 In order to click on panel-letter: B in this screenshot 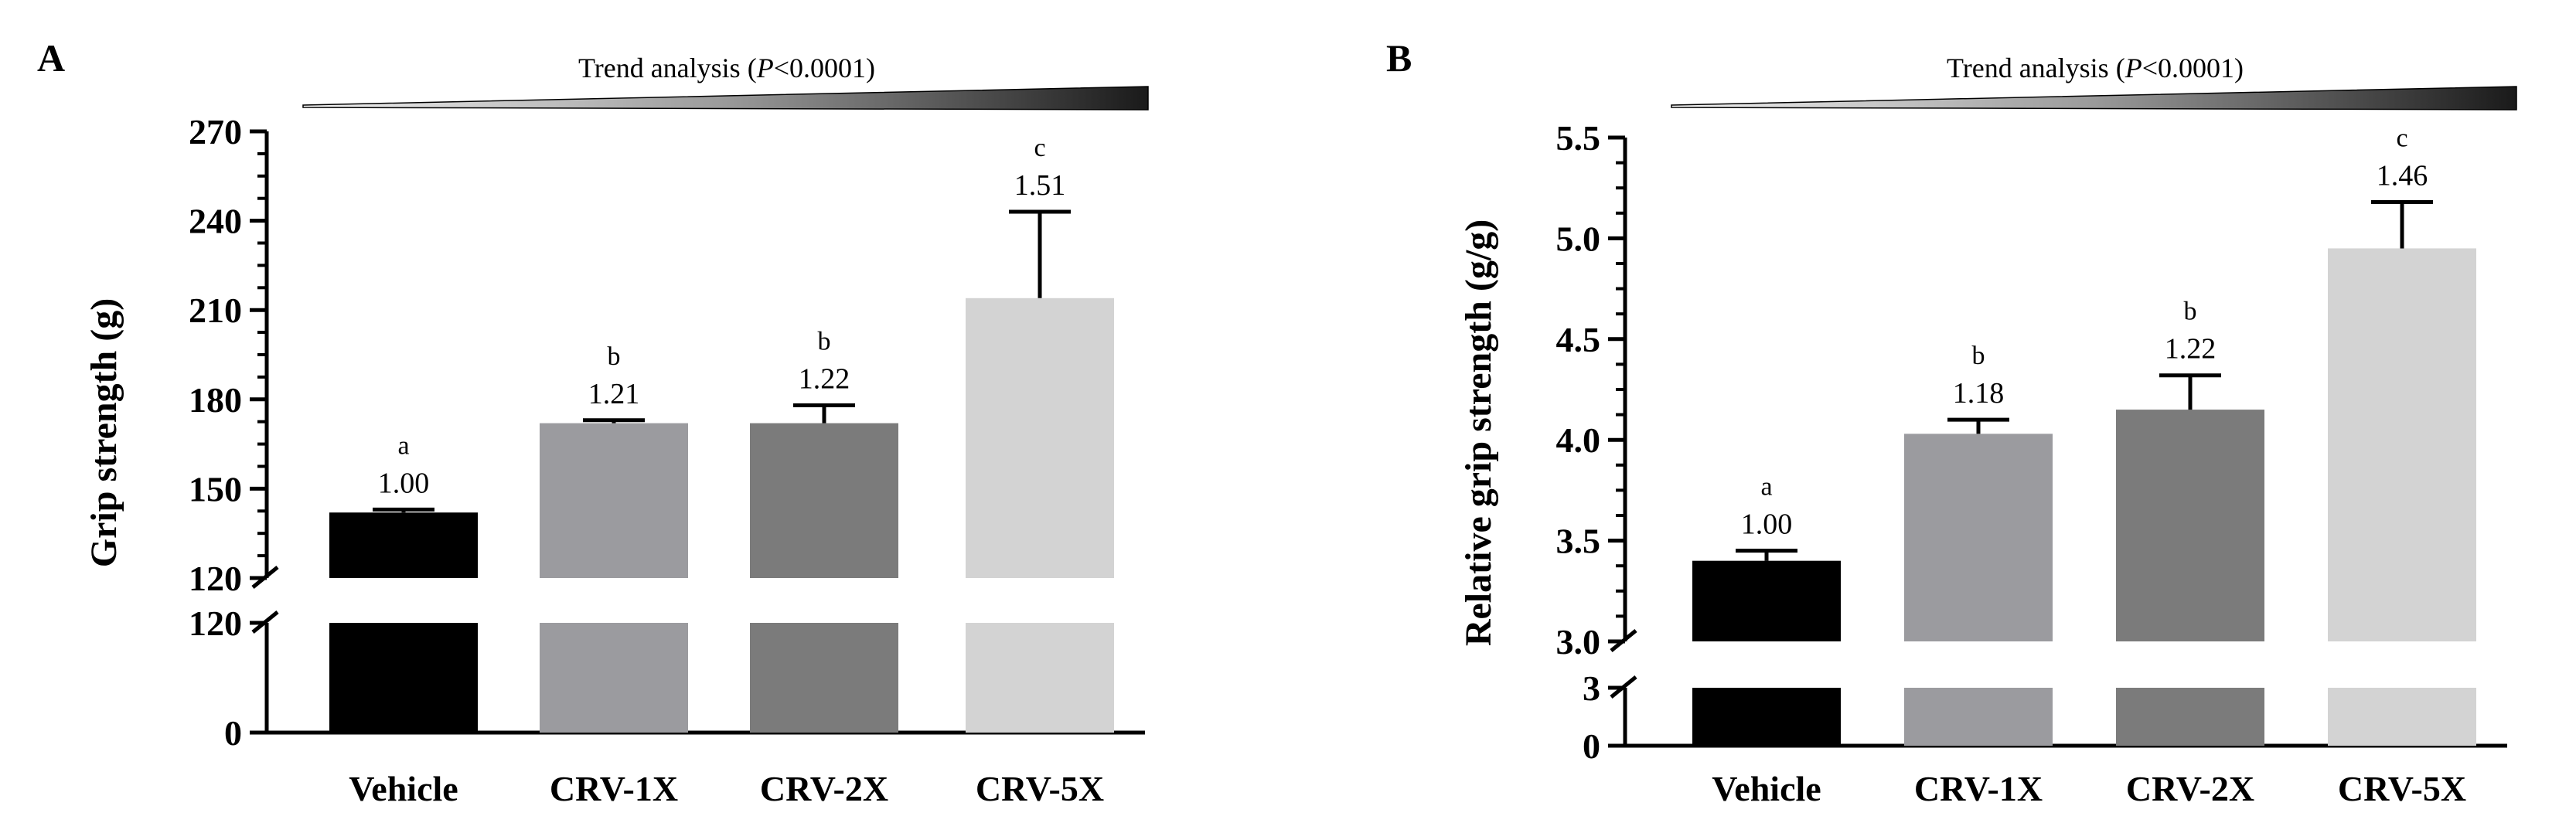, I will do `click(1399, 58)`.